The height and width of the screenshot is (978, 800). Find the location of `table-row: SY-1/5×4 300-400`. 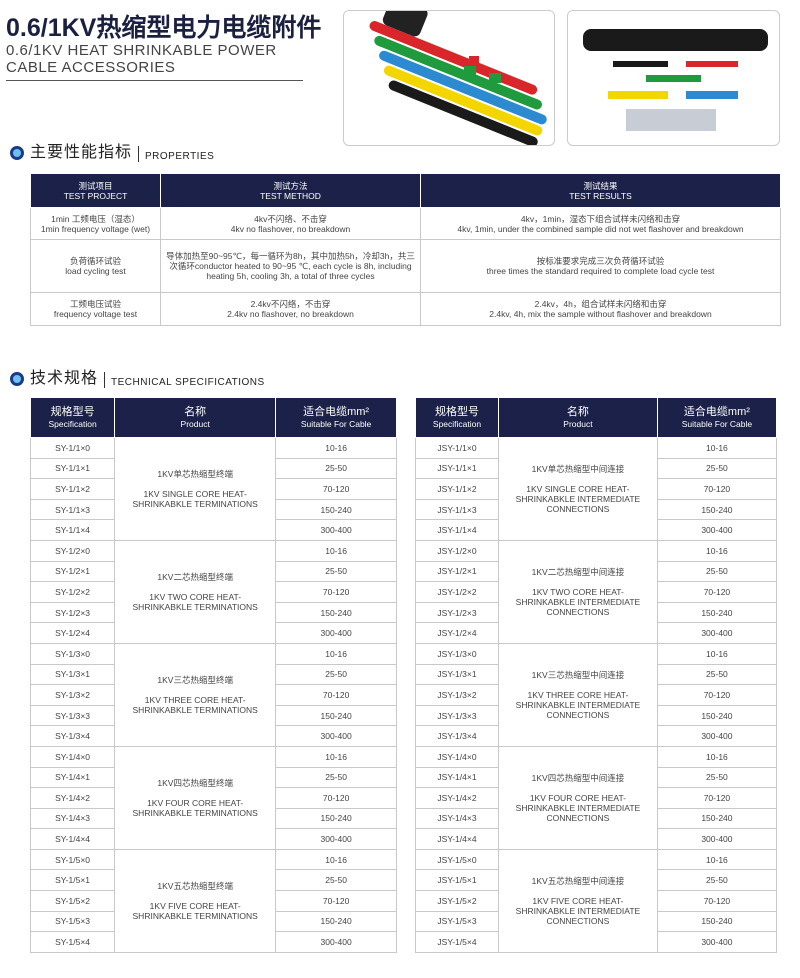

table-row: SY-1/5×4 300-400 is located at coordinates (213, 942).